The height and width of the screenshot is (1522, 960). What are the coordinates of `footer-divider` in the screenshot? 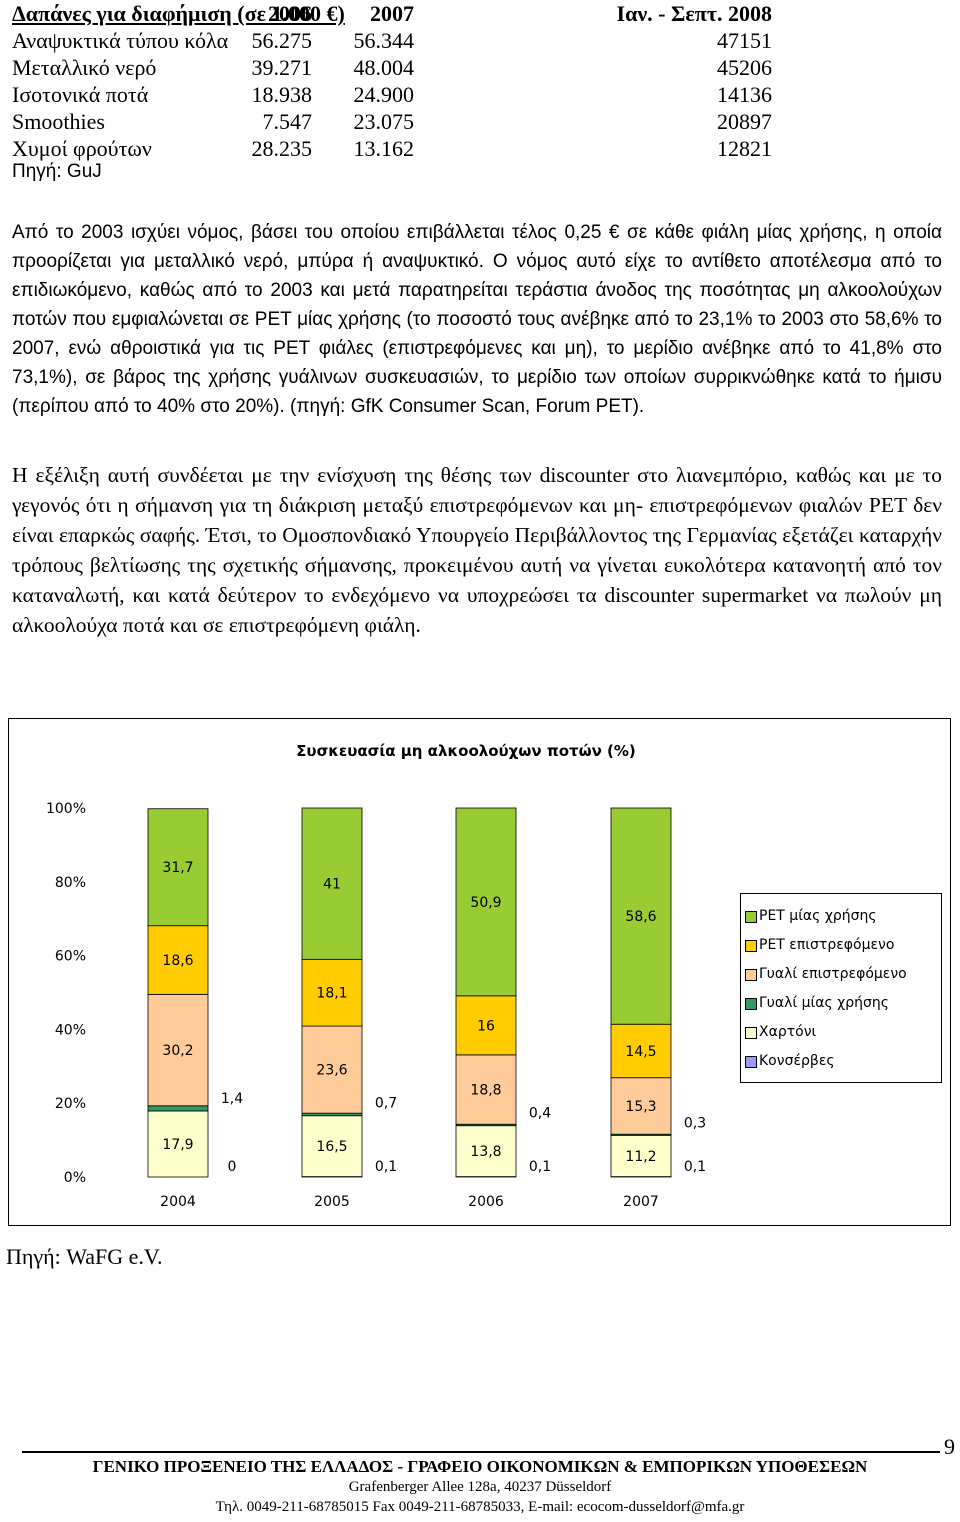 It's located at (481, 1452).